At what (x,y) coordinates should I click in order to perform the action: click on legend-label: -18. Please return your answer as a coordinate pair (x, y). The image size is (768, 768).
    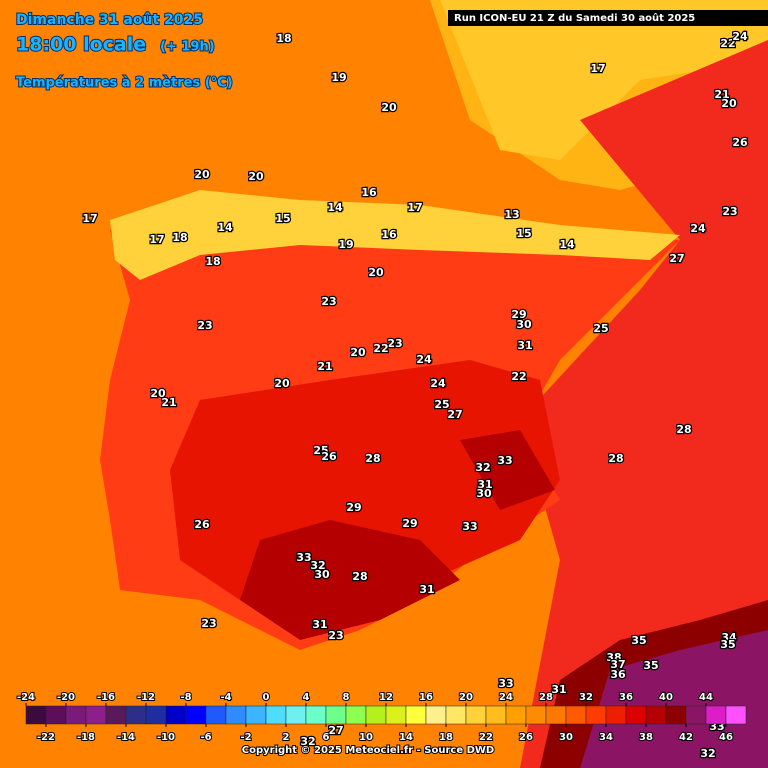
    Looking at the image, I should click on (86, 737).